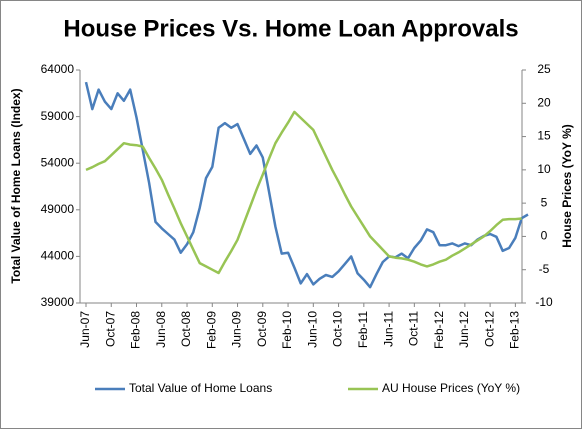  Describe the element at coordinates (451, 388) in the screenshot. I see `legend-label: AU House Prices (YoY %)` at that location.